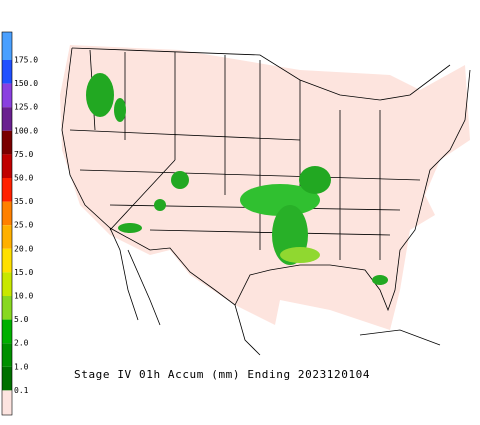  Describe the element at coordinates (23, 296) in the screenshot. I see `legend-label: 10.0` at that location.